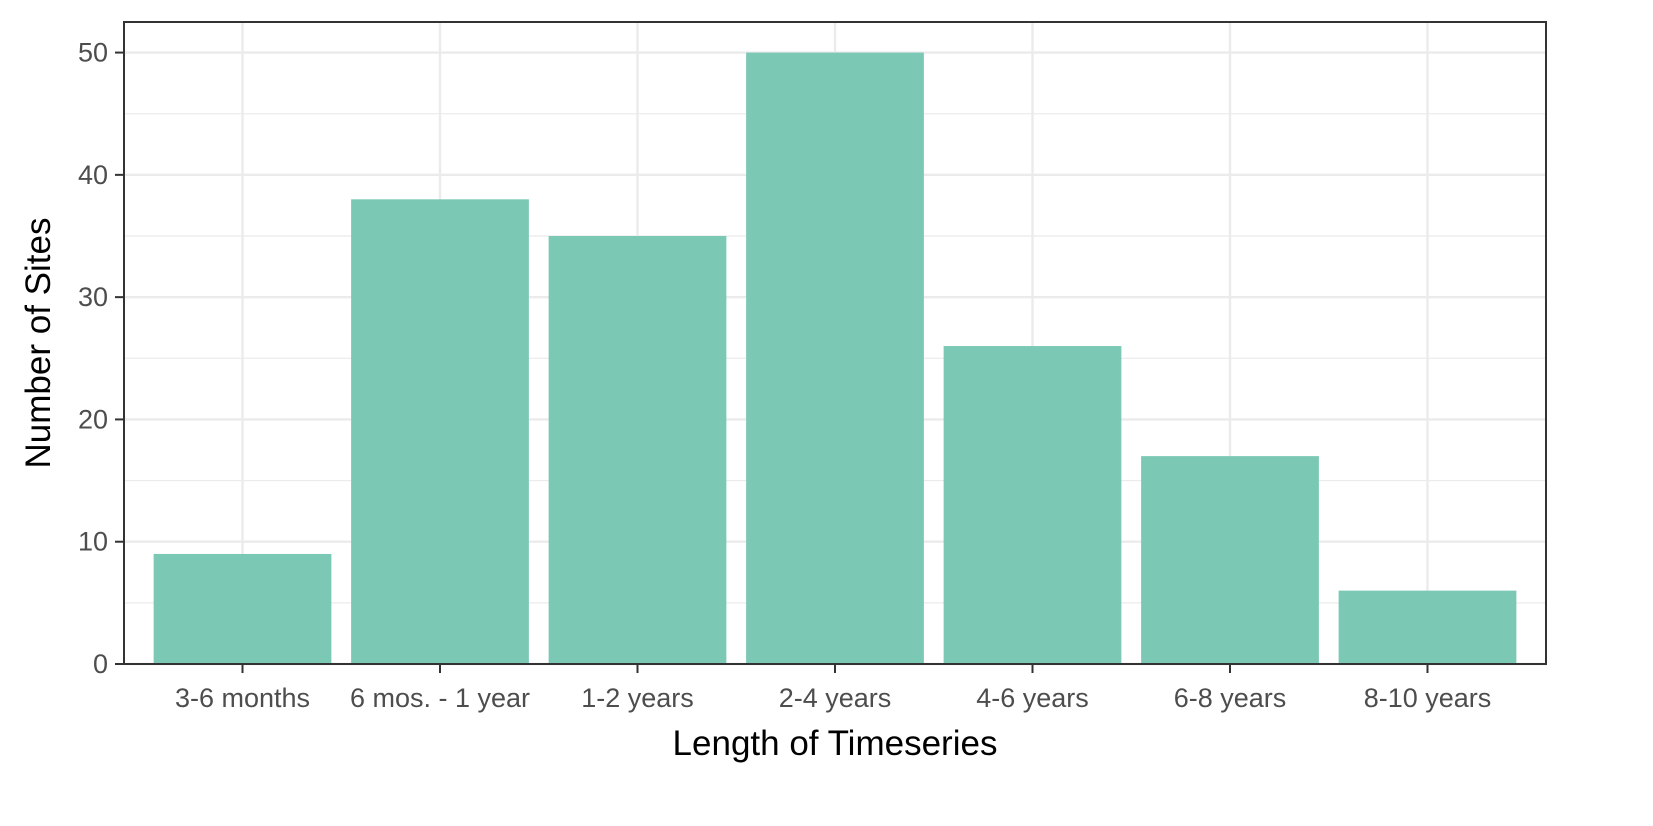  I want to click on x-tick-label: 6-8 years, so click(1230, 698).